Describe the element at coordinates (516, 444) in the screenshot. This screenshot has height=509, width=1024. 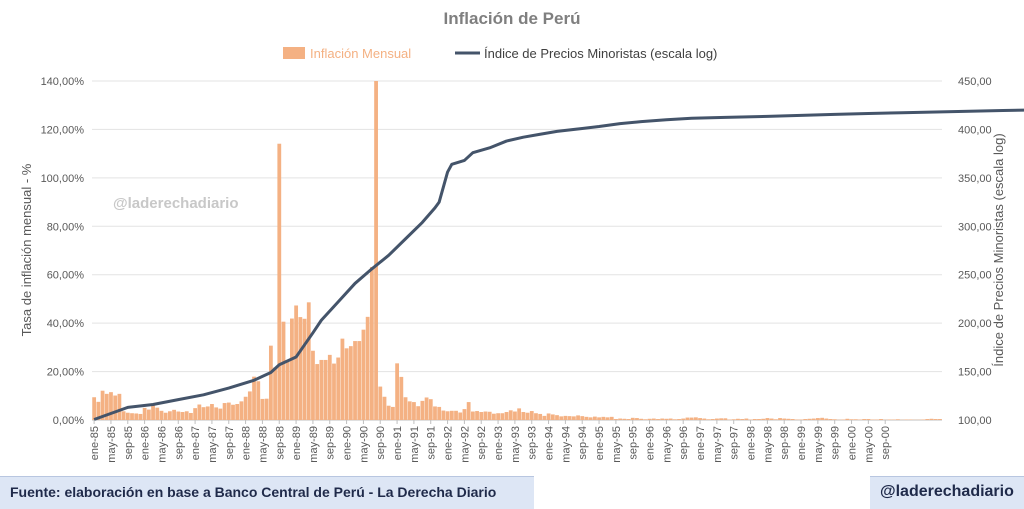
I see `x-tick-label: may-93` at that location.